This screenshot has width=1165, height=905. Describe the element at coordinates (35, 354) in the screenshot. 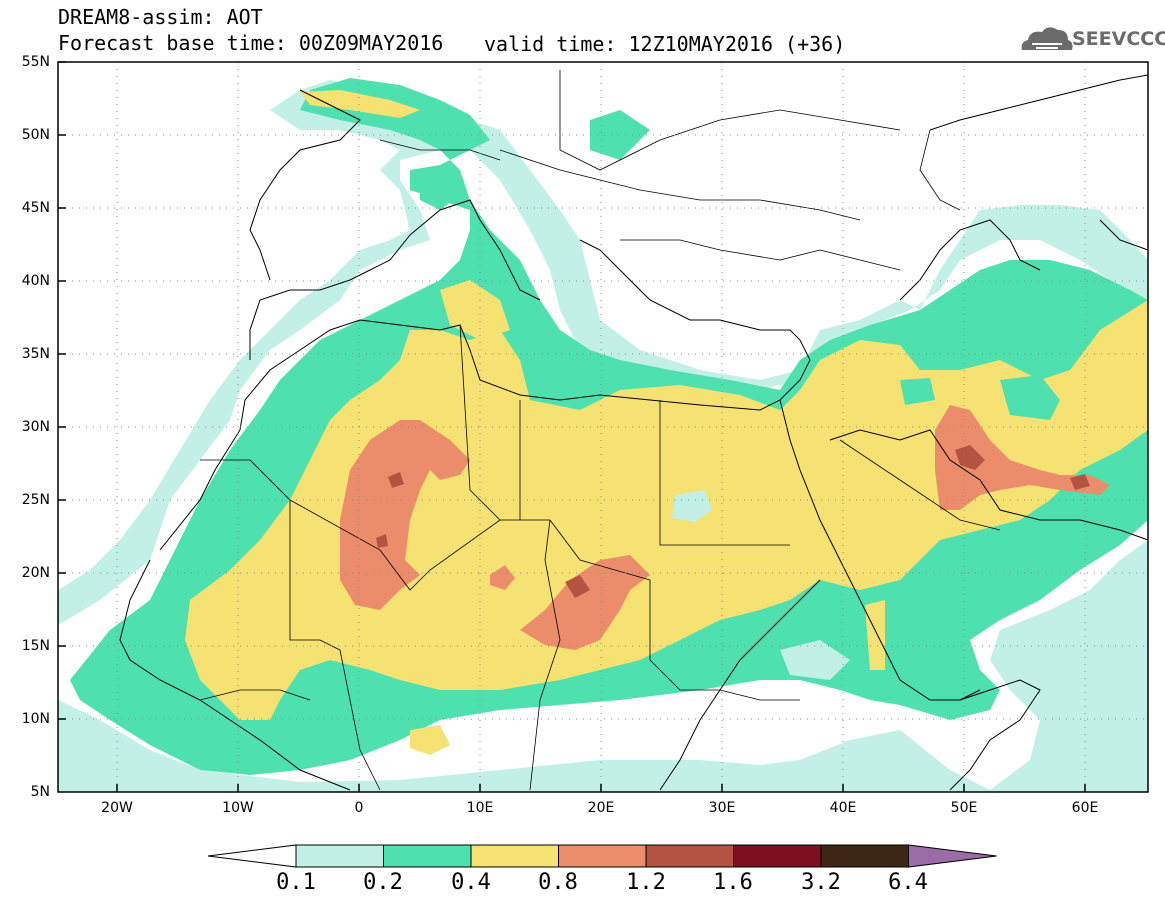

I see `lat-label-35n: 35N` at that location.